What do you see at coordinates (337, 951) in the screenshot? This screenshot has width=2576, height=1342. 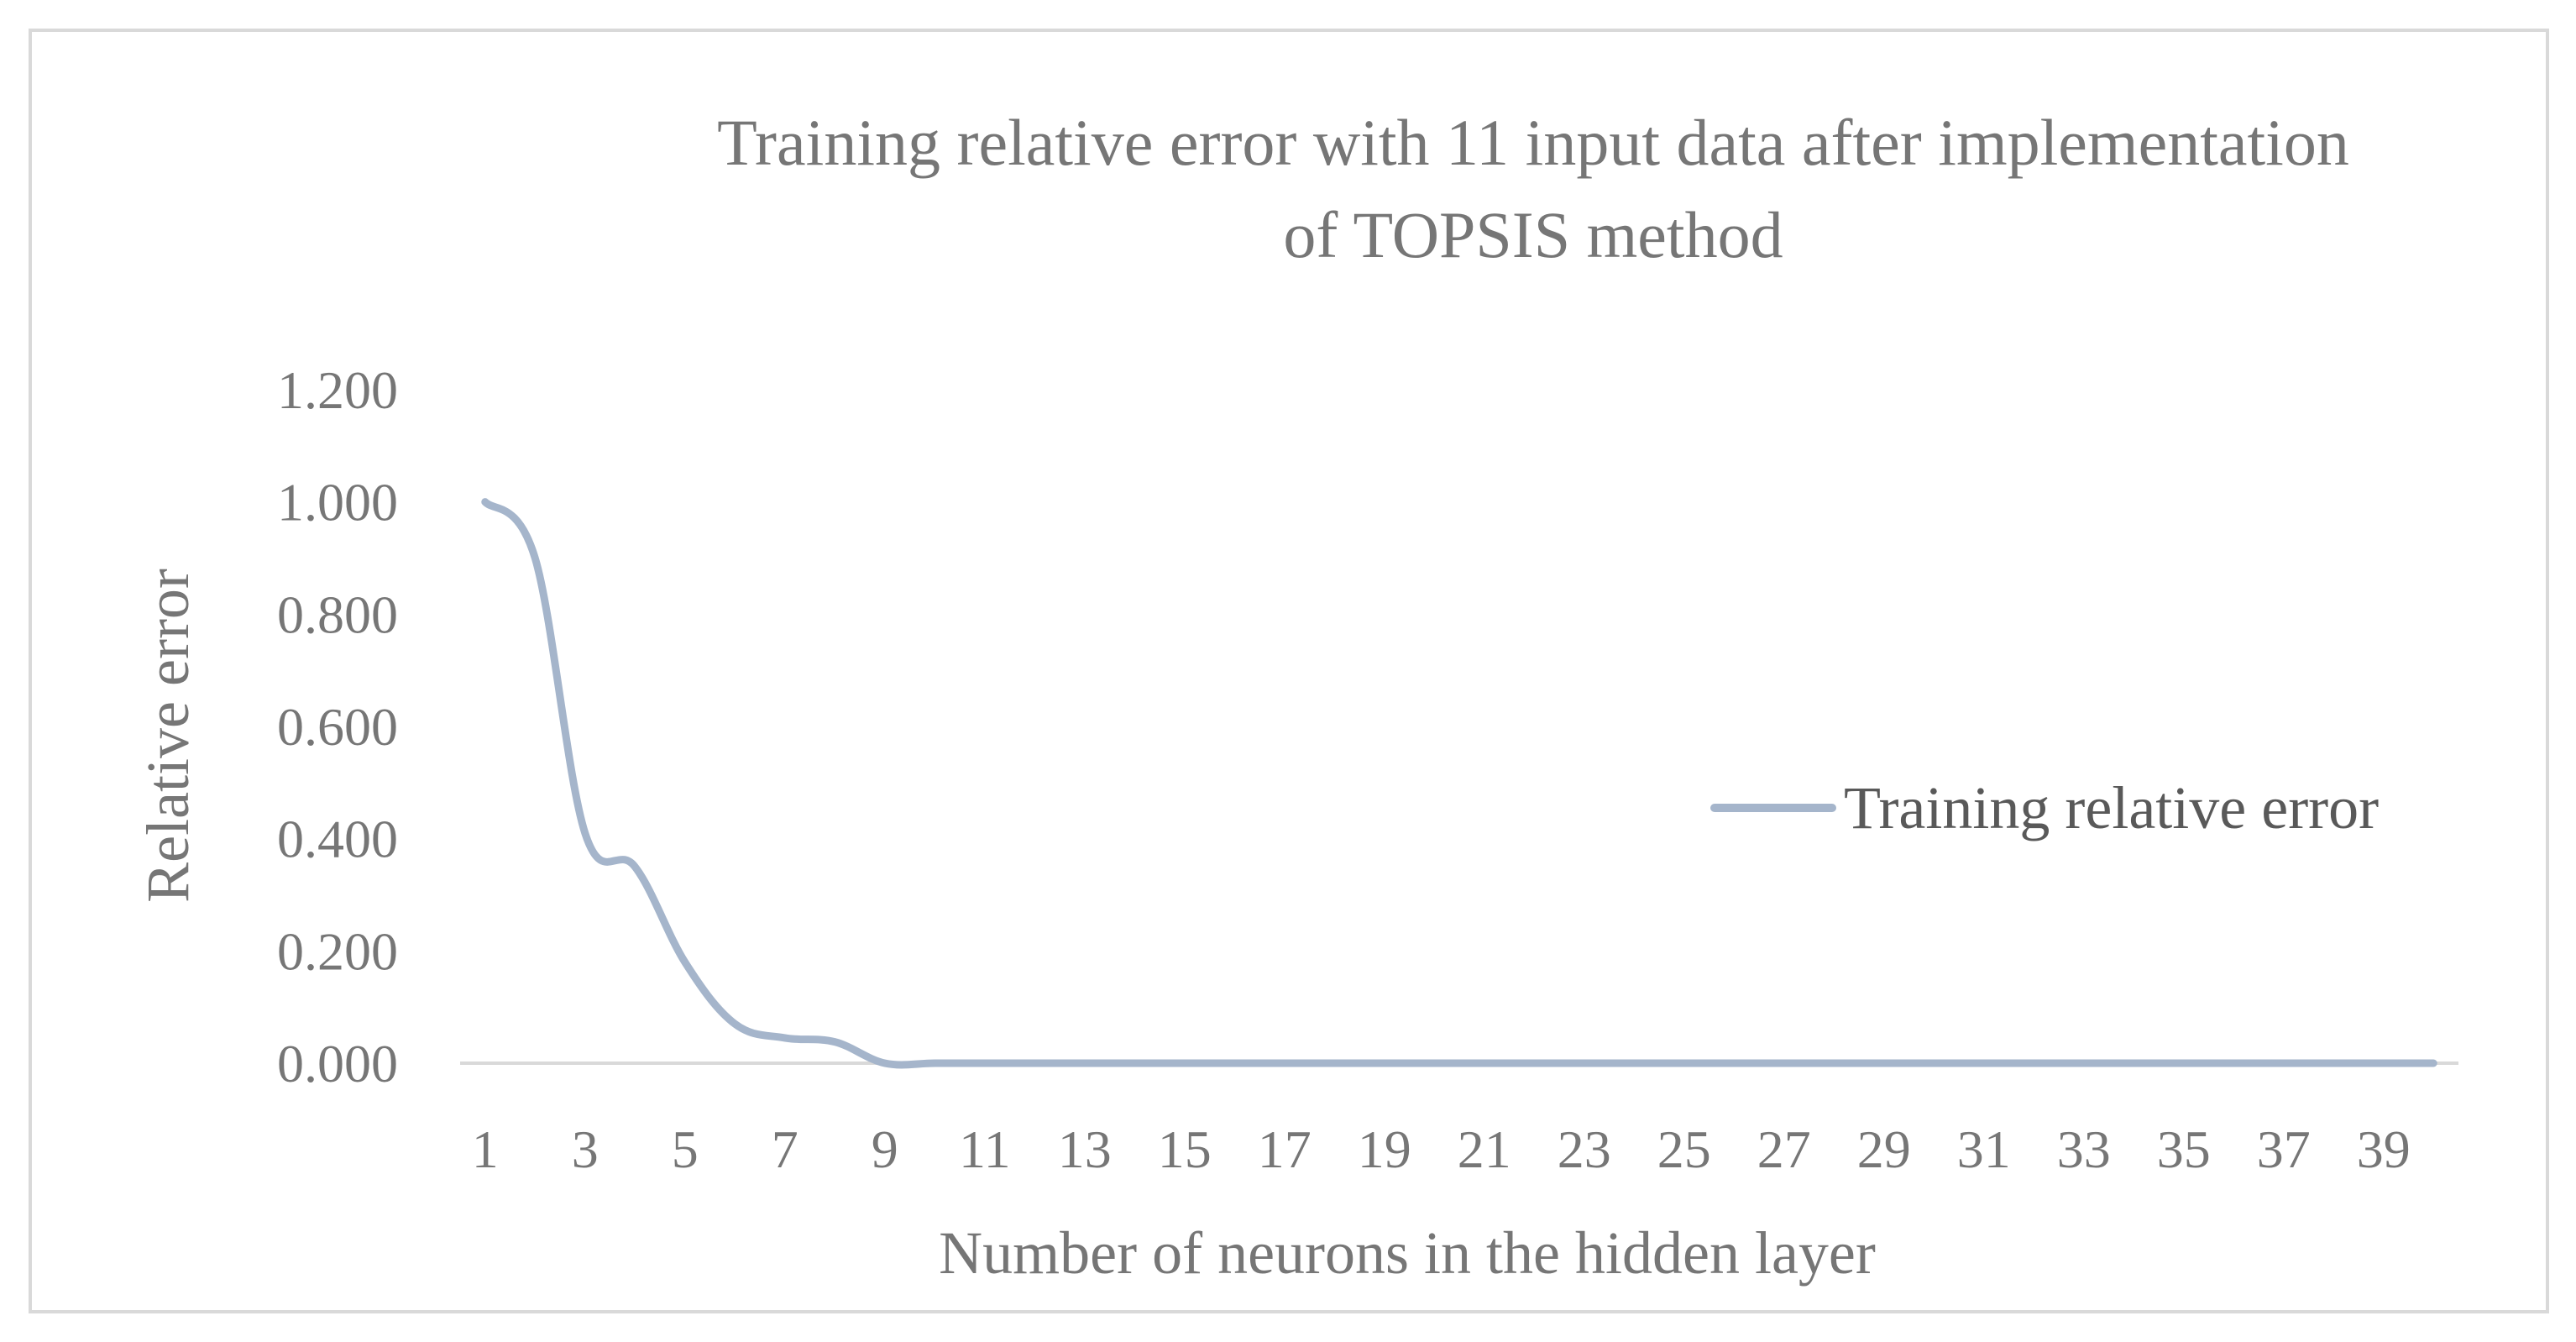 I see `y-tick-label: 0.200` at bounding box center [337, 951].